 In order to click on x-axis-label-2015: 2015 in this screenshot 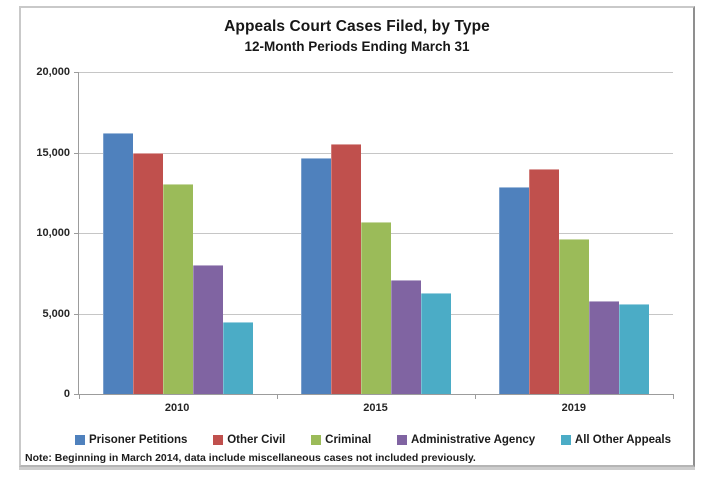, I will do `click(375, 408)`.